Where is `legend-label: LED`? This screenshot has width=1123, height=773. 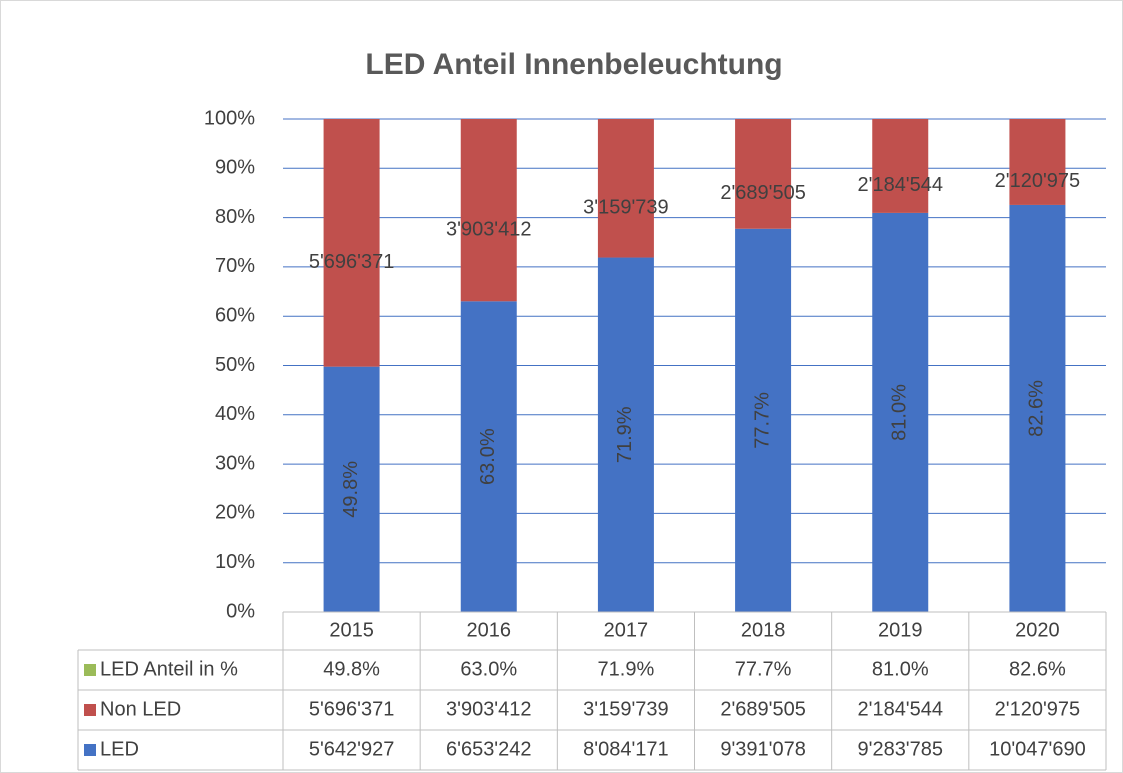
legend-label: LED is located at coordinates (119, 749).